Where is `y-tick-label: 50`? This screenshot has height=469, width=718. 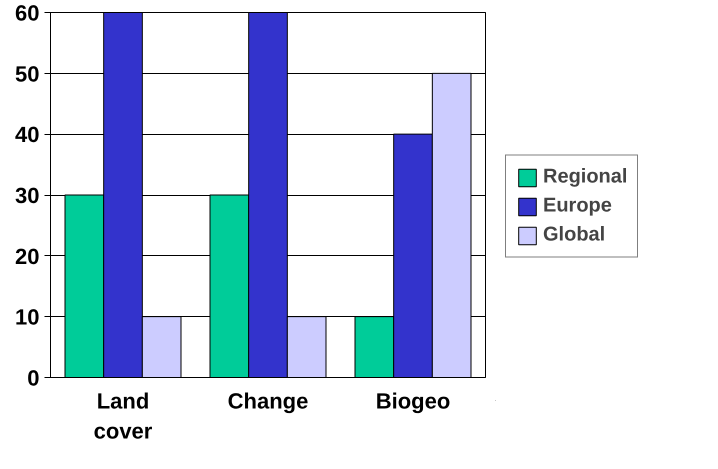 y-tick-label: 50 is located at coordinates (27, 73).